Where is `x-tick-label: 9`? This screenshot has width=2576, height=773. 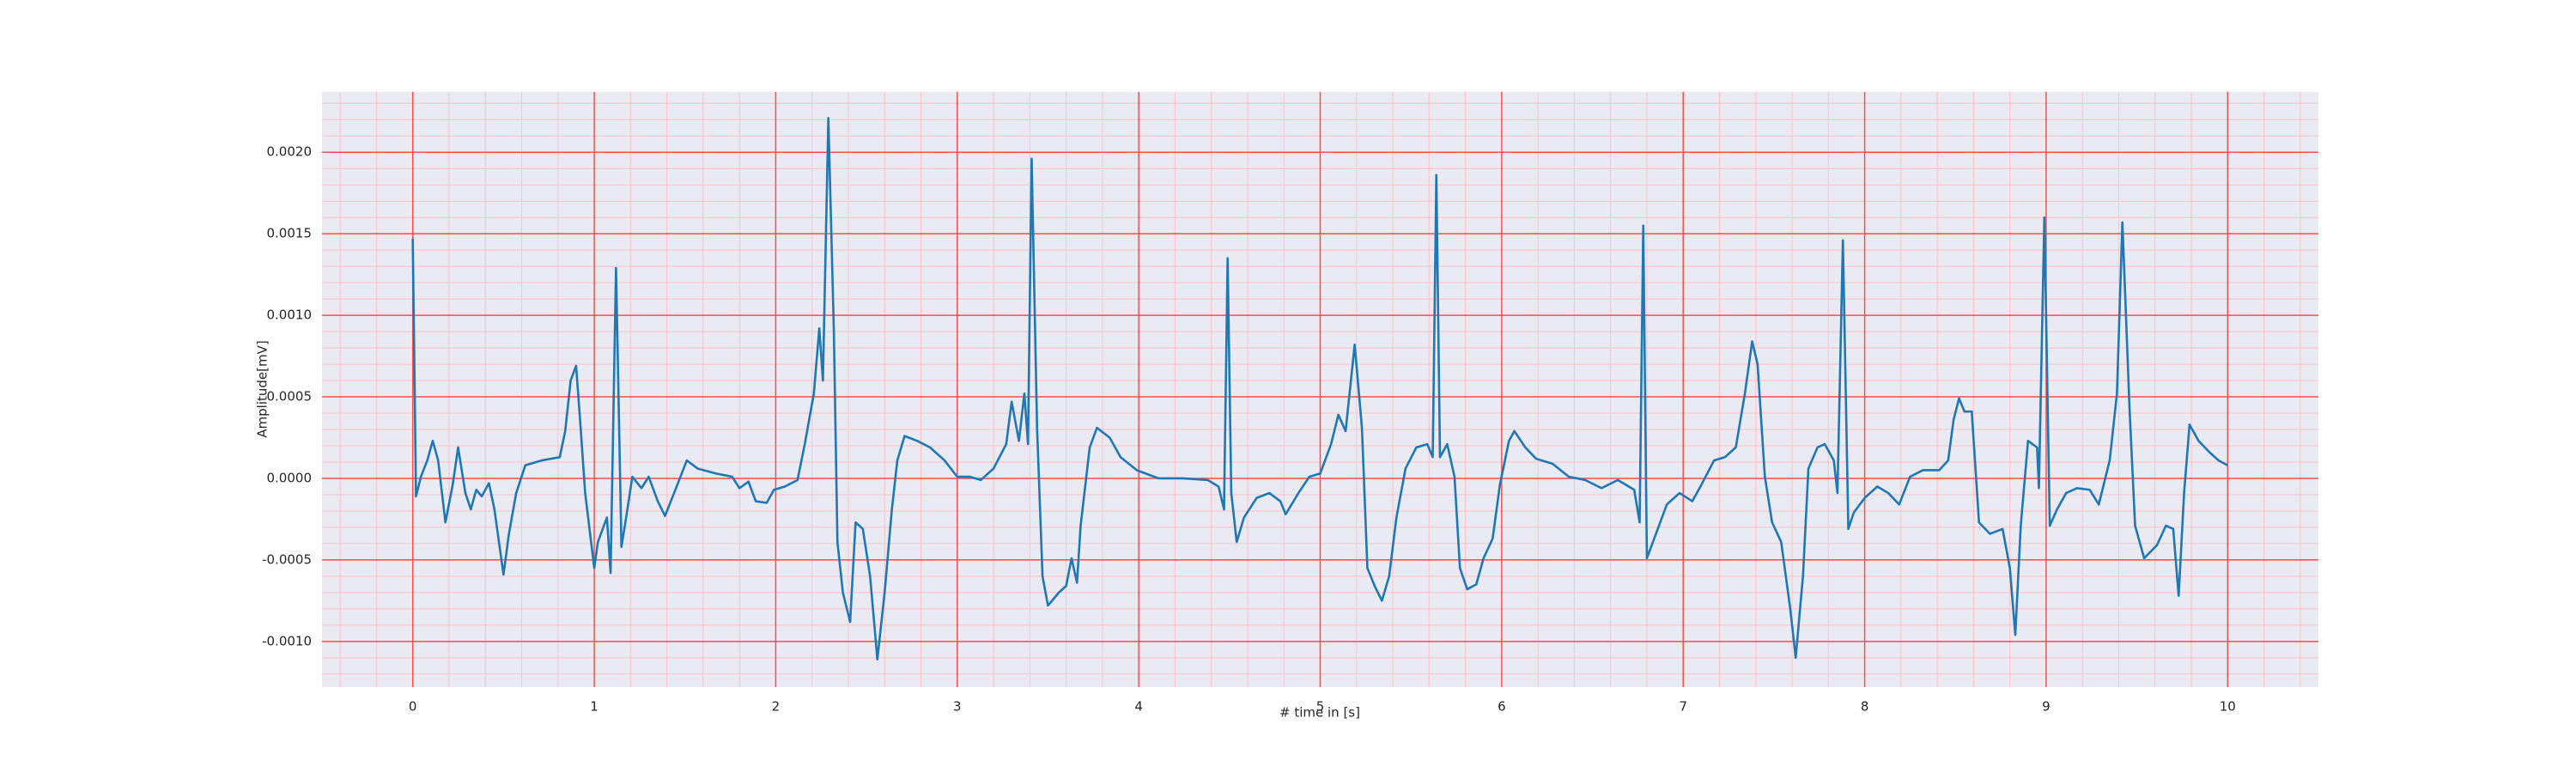 x-tick-label: 9 is located at coordinates (2046, 707).